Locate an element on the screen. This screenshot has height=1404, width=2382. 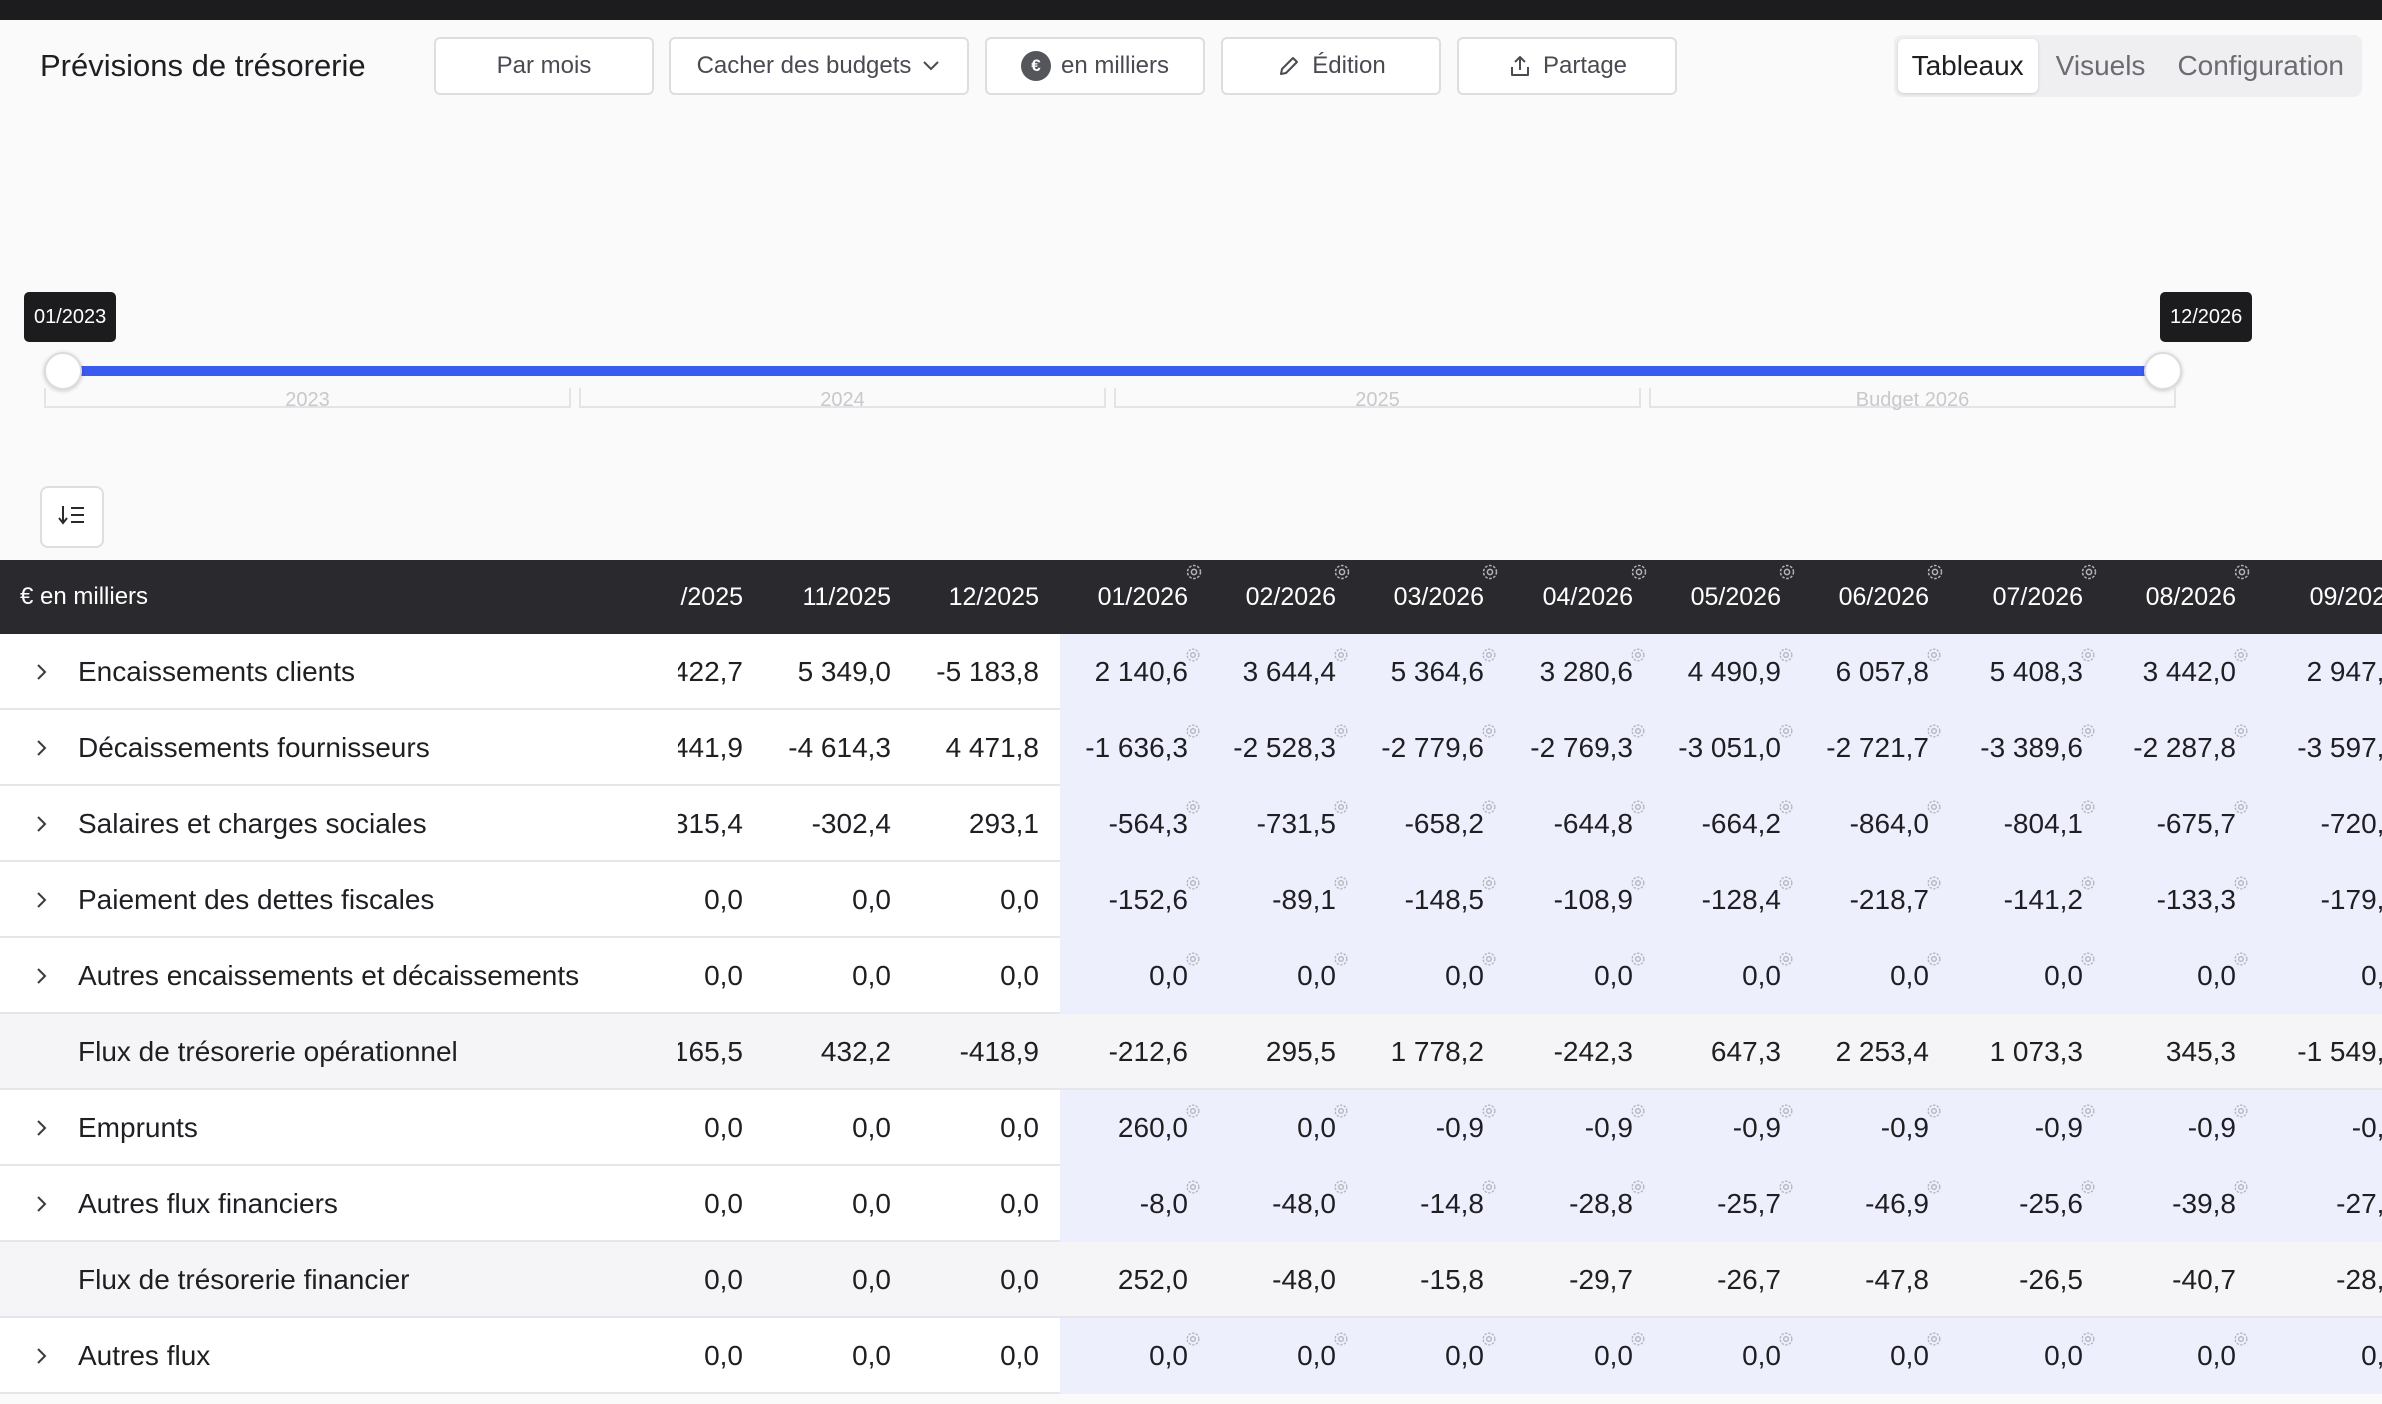
table-cell: 4 490,9 is located at coordinates (1734, 671).